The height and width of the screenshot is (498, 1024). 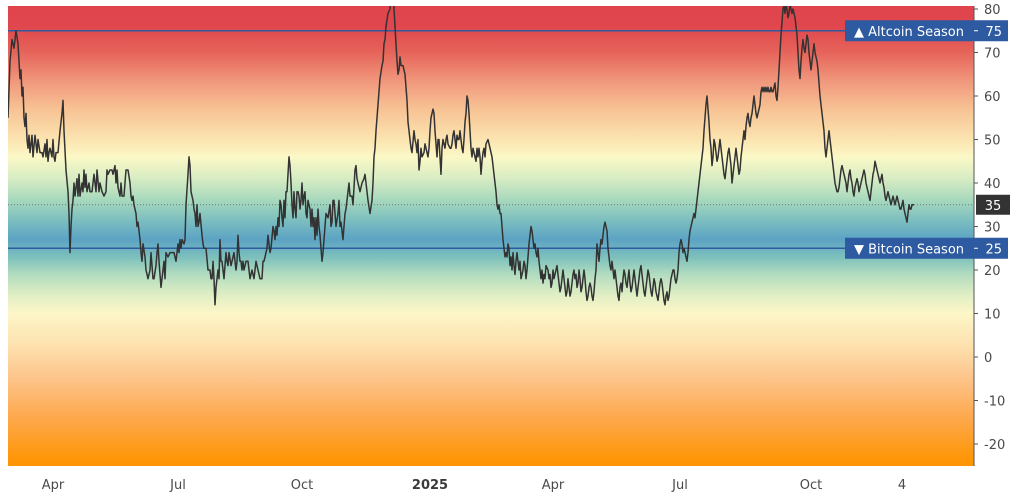 What do you see at coordinates (909, 32) in the screenshot?
I see `altcoin-season-label: ▲ Altcoin Season` at bounding box center [909, 32].